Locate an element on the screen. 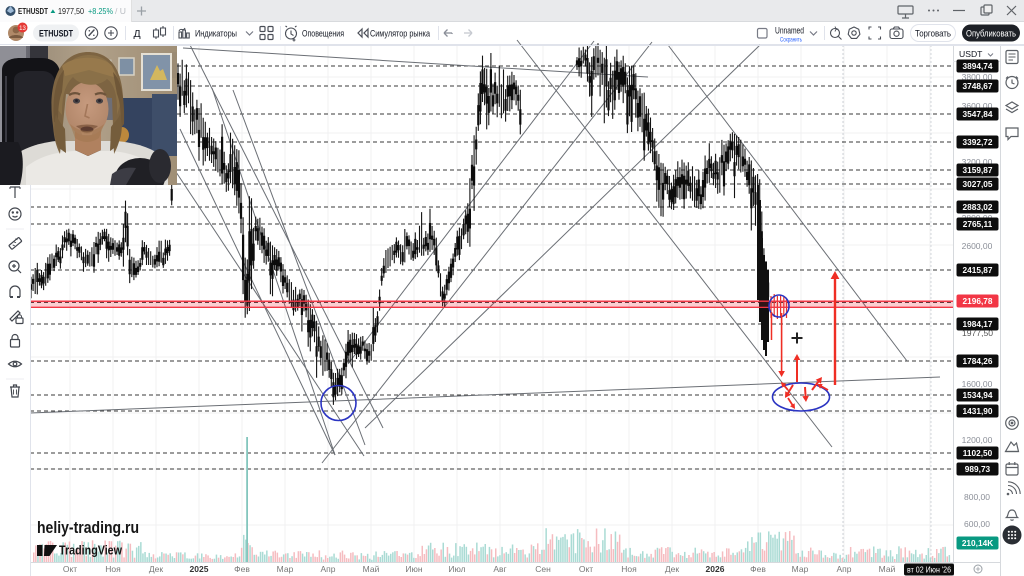 Image resolution: width=1024 pixels, height=576 pixels. svg-text: Unnamed is located at coordinates (789, 30).